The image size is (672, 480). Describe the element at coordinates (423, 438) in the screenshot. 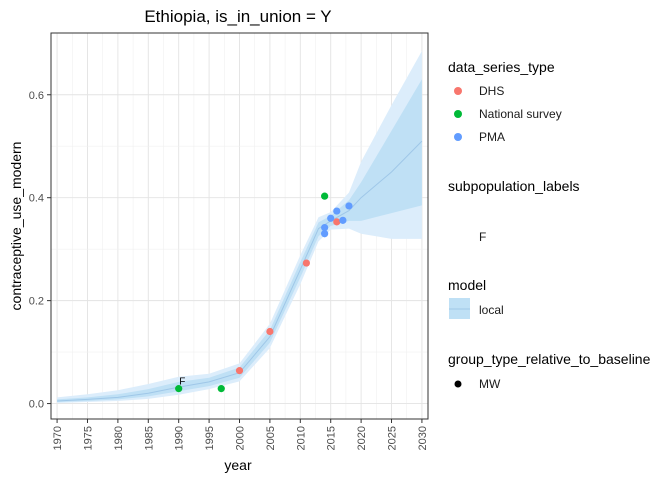

I see `x-tick-label: 2030` at that location.